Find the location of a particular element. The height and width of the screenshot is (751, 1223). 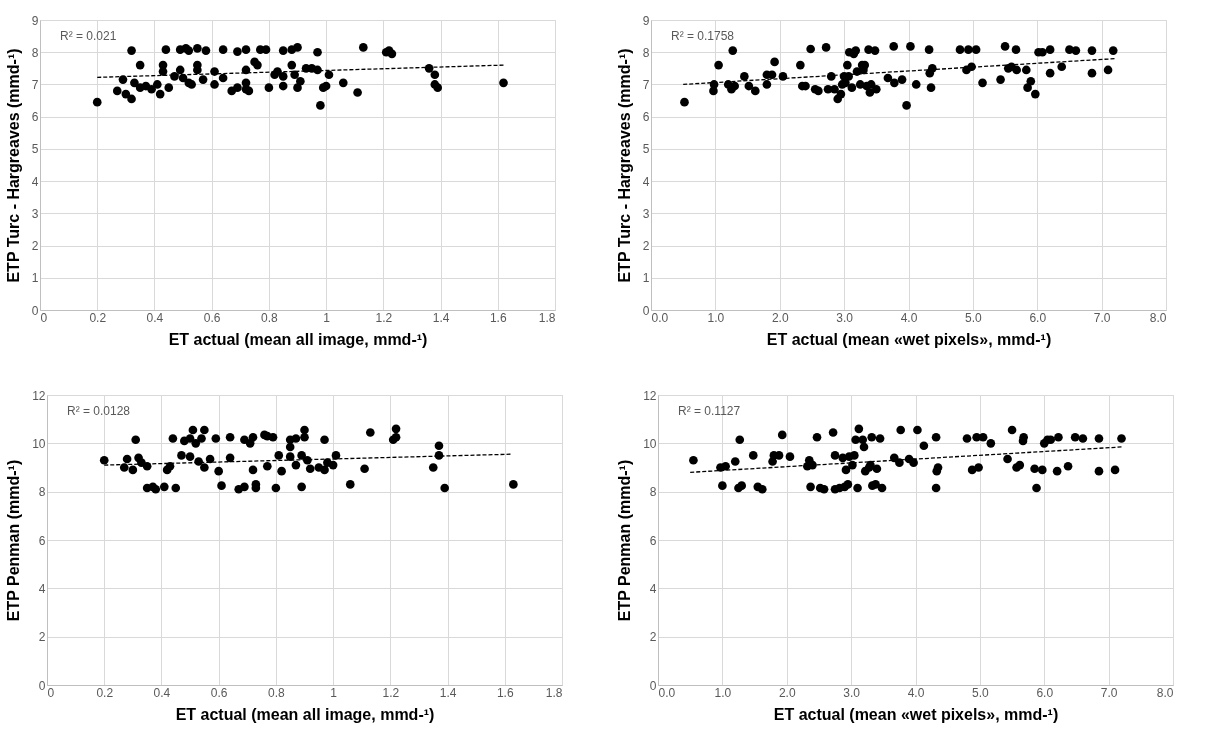

annotation: R² = 0.0128 is located at coordinates (99, 411).